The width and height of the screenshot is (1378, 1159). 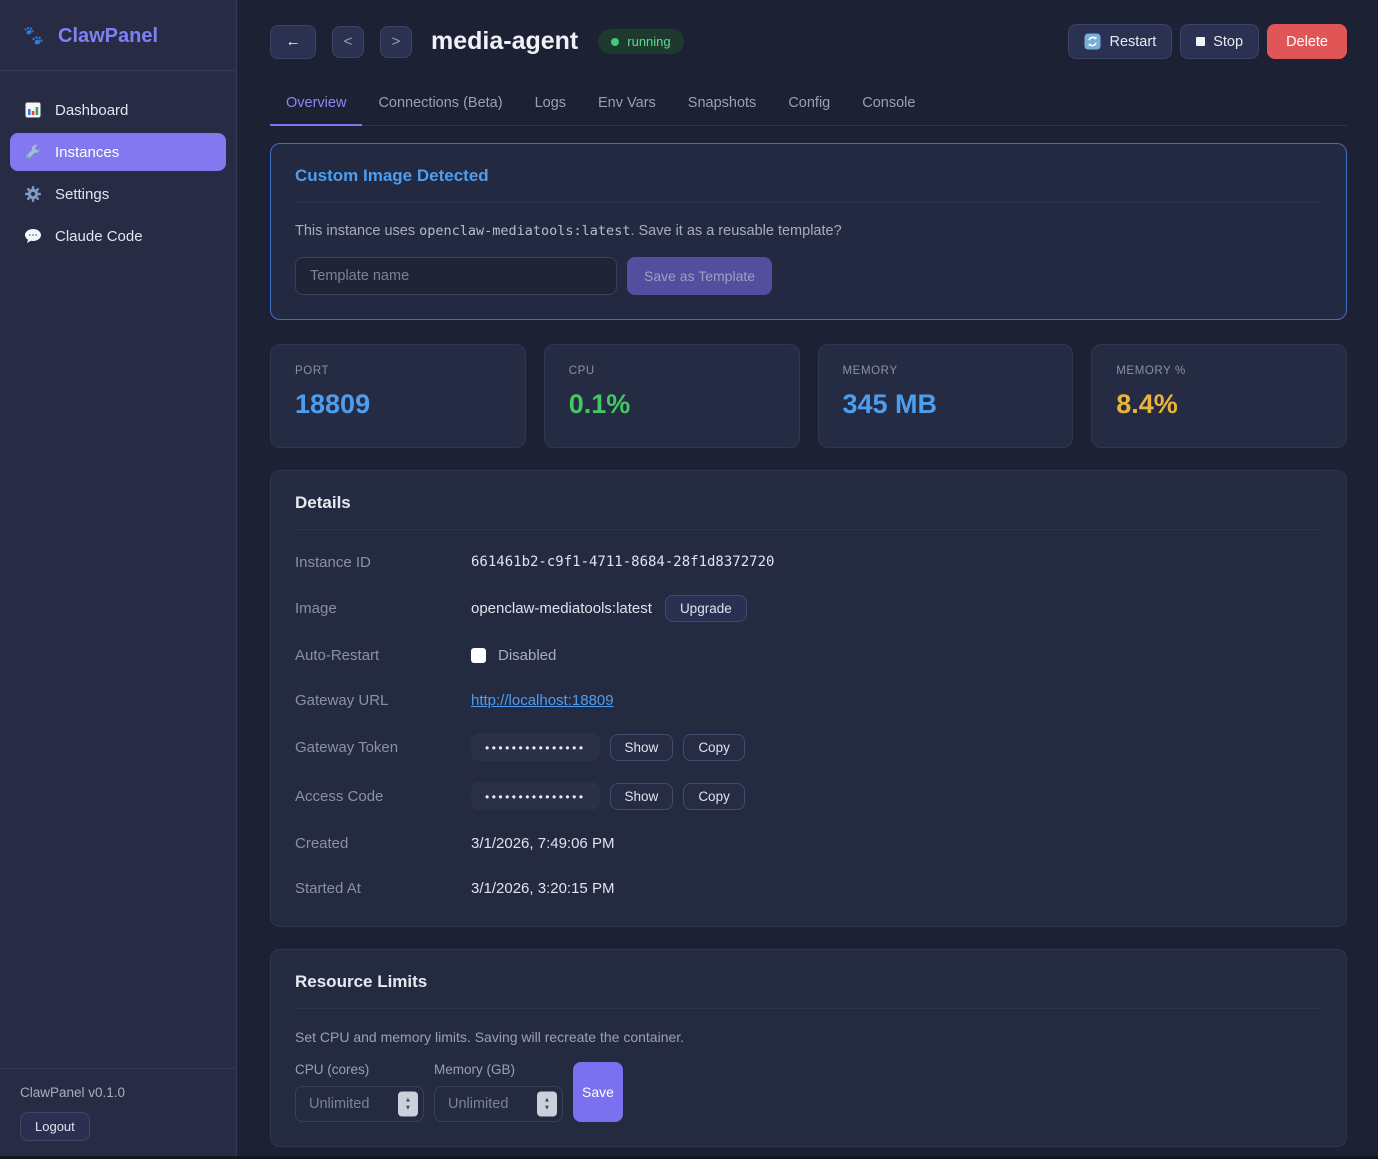 I want to click on access-code-masked: •••••••••••••••, so click(x=535, y=796).